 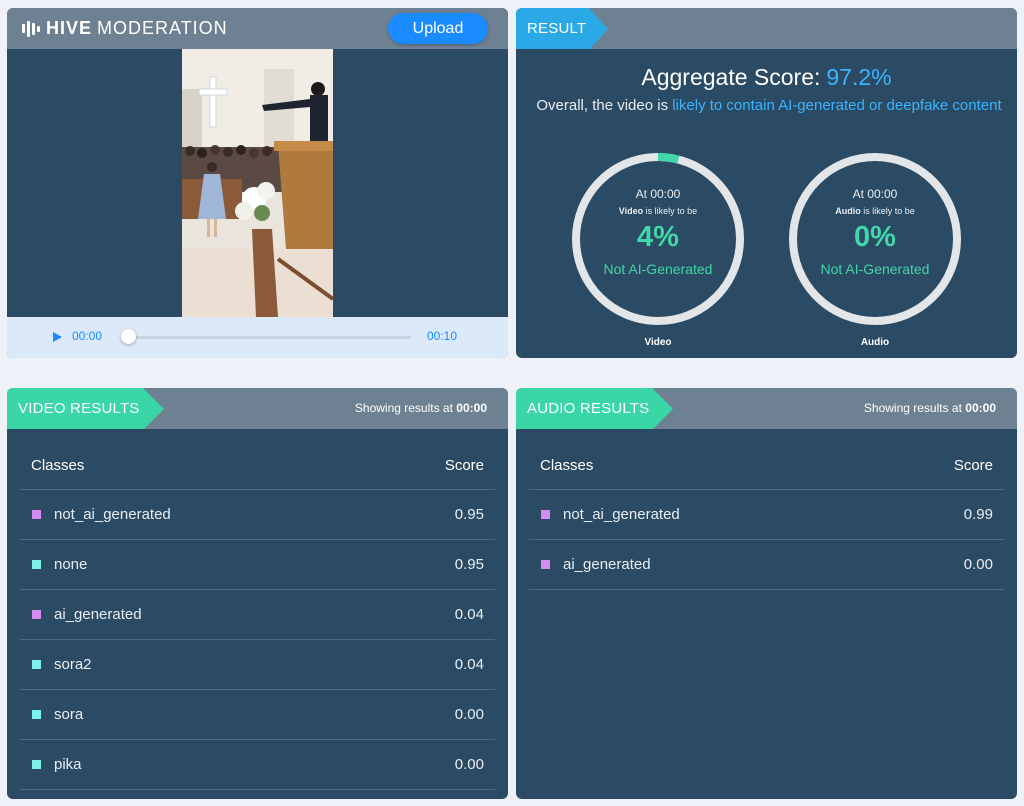 I want to click on video-results-showing: Showing results at 00:00, so click(x=421, y=408).